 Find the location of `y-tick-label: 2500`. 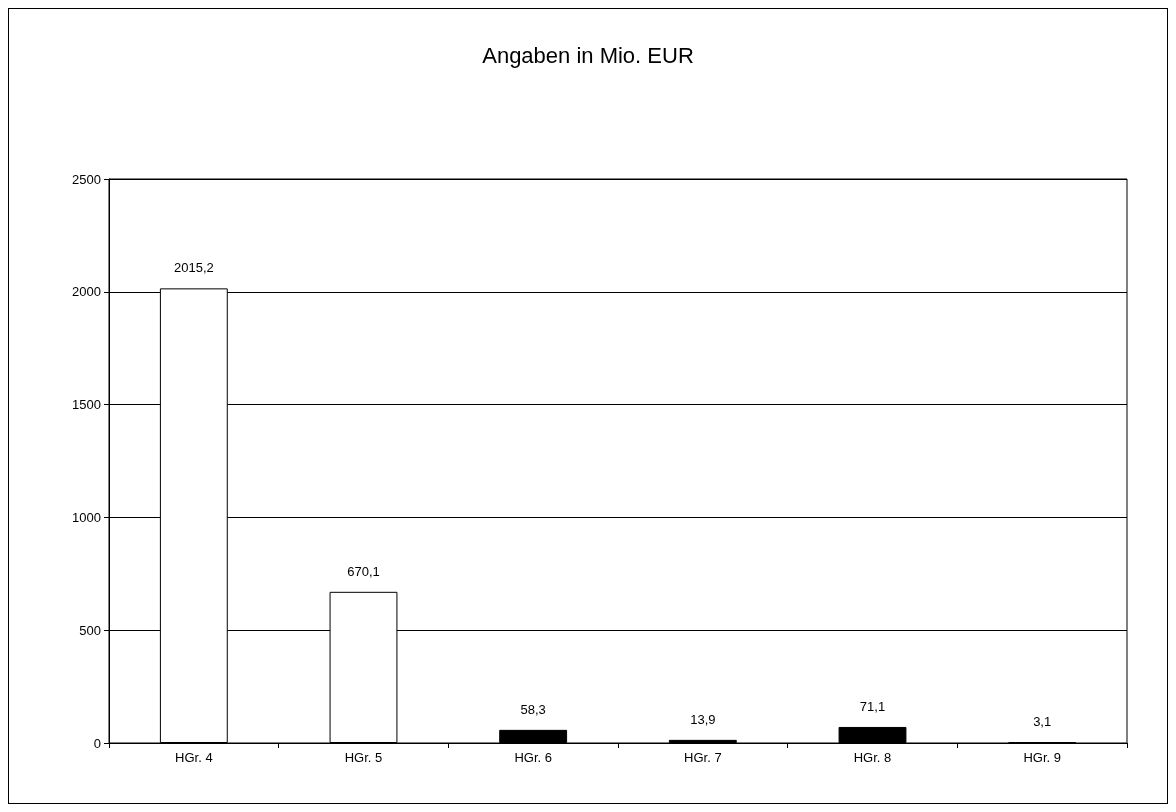

y-tick-label: 2500 is located at coordinates (86, 179).